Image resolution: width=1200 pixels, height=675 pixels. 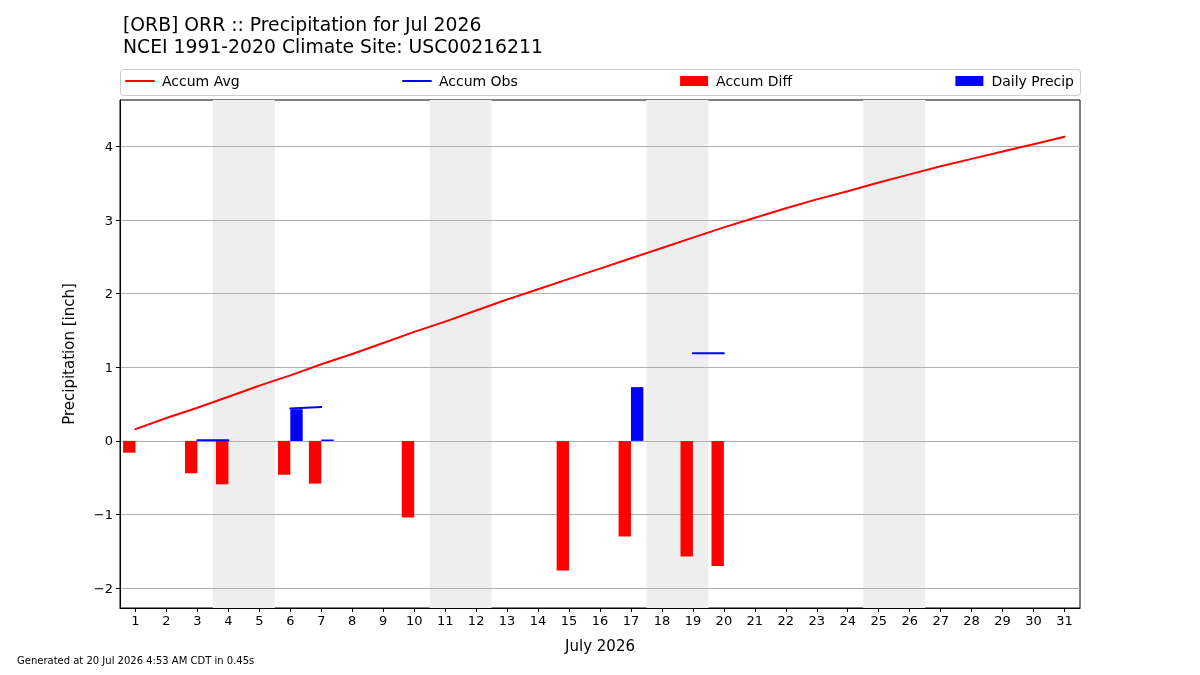 What do you see at coordinates (538, 620) in the screenshot?
I see `x-tick-label: 14` at bounding box center [538, 620].